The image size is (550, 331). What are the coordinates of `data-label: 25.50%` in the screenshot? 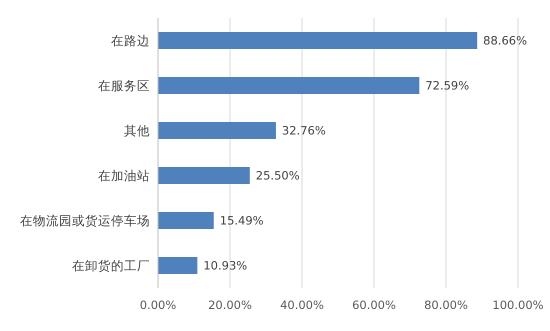 It's located at (278, 175).